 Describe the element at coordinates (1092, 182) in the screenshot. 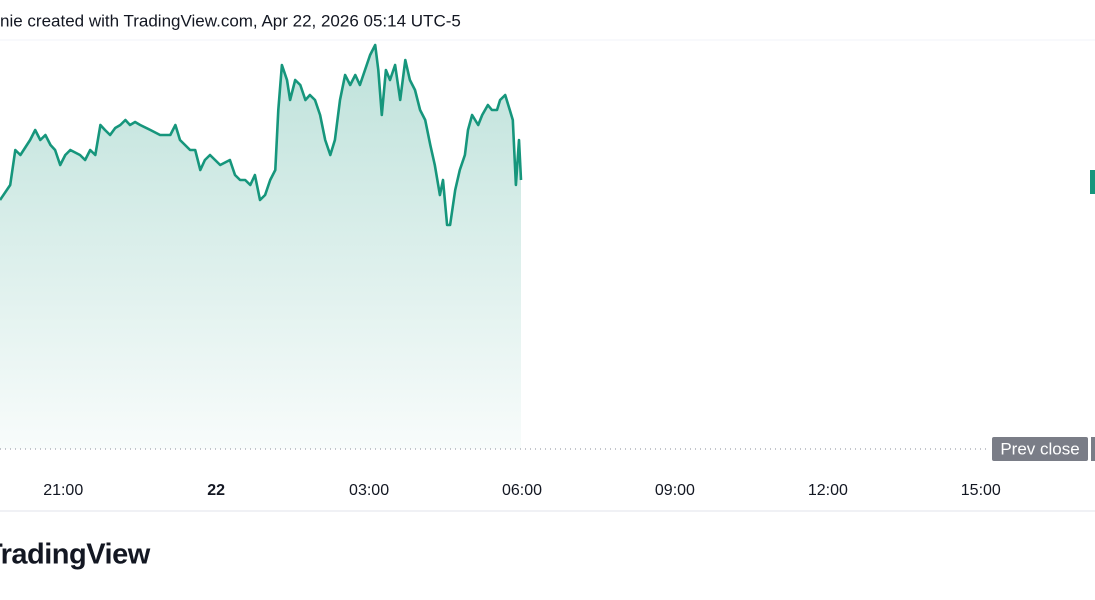

I see `last-price-marker` at that location.